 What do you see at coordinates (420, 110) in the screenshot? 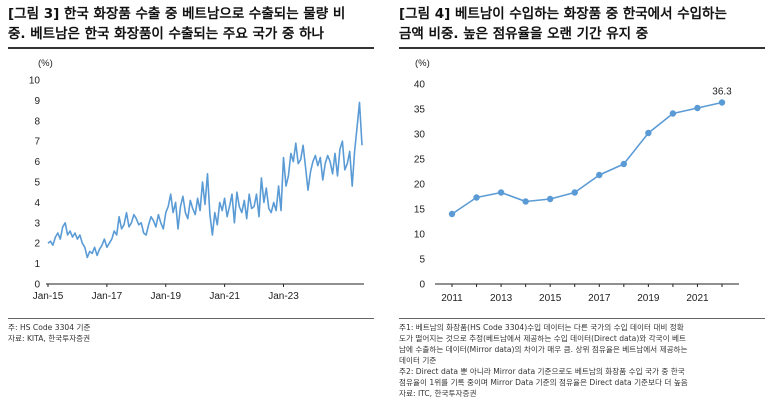
I see `y-tick-label: 35` at bounding box center [420, 110].